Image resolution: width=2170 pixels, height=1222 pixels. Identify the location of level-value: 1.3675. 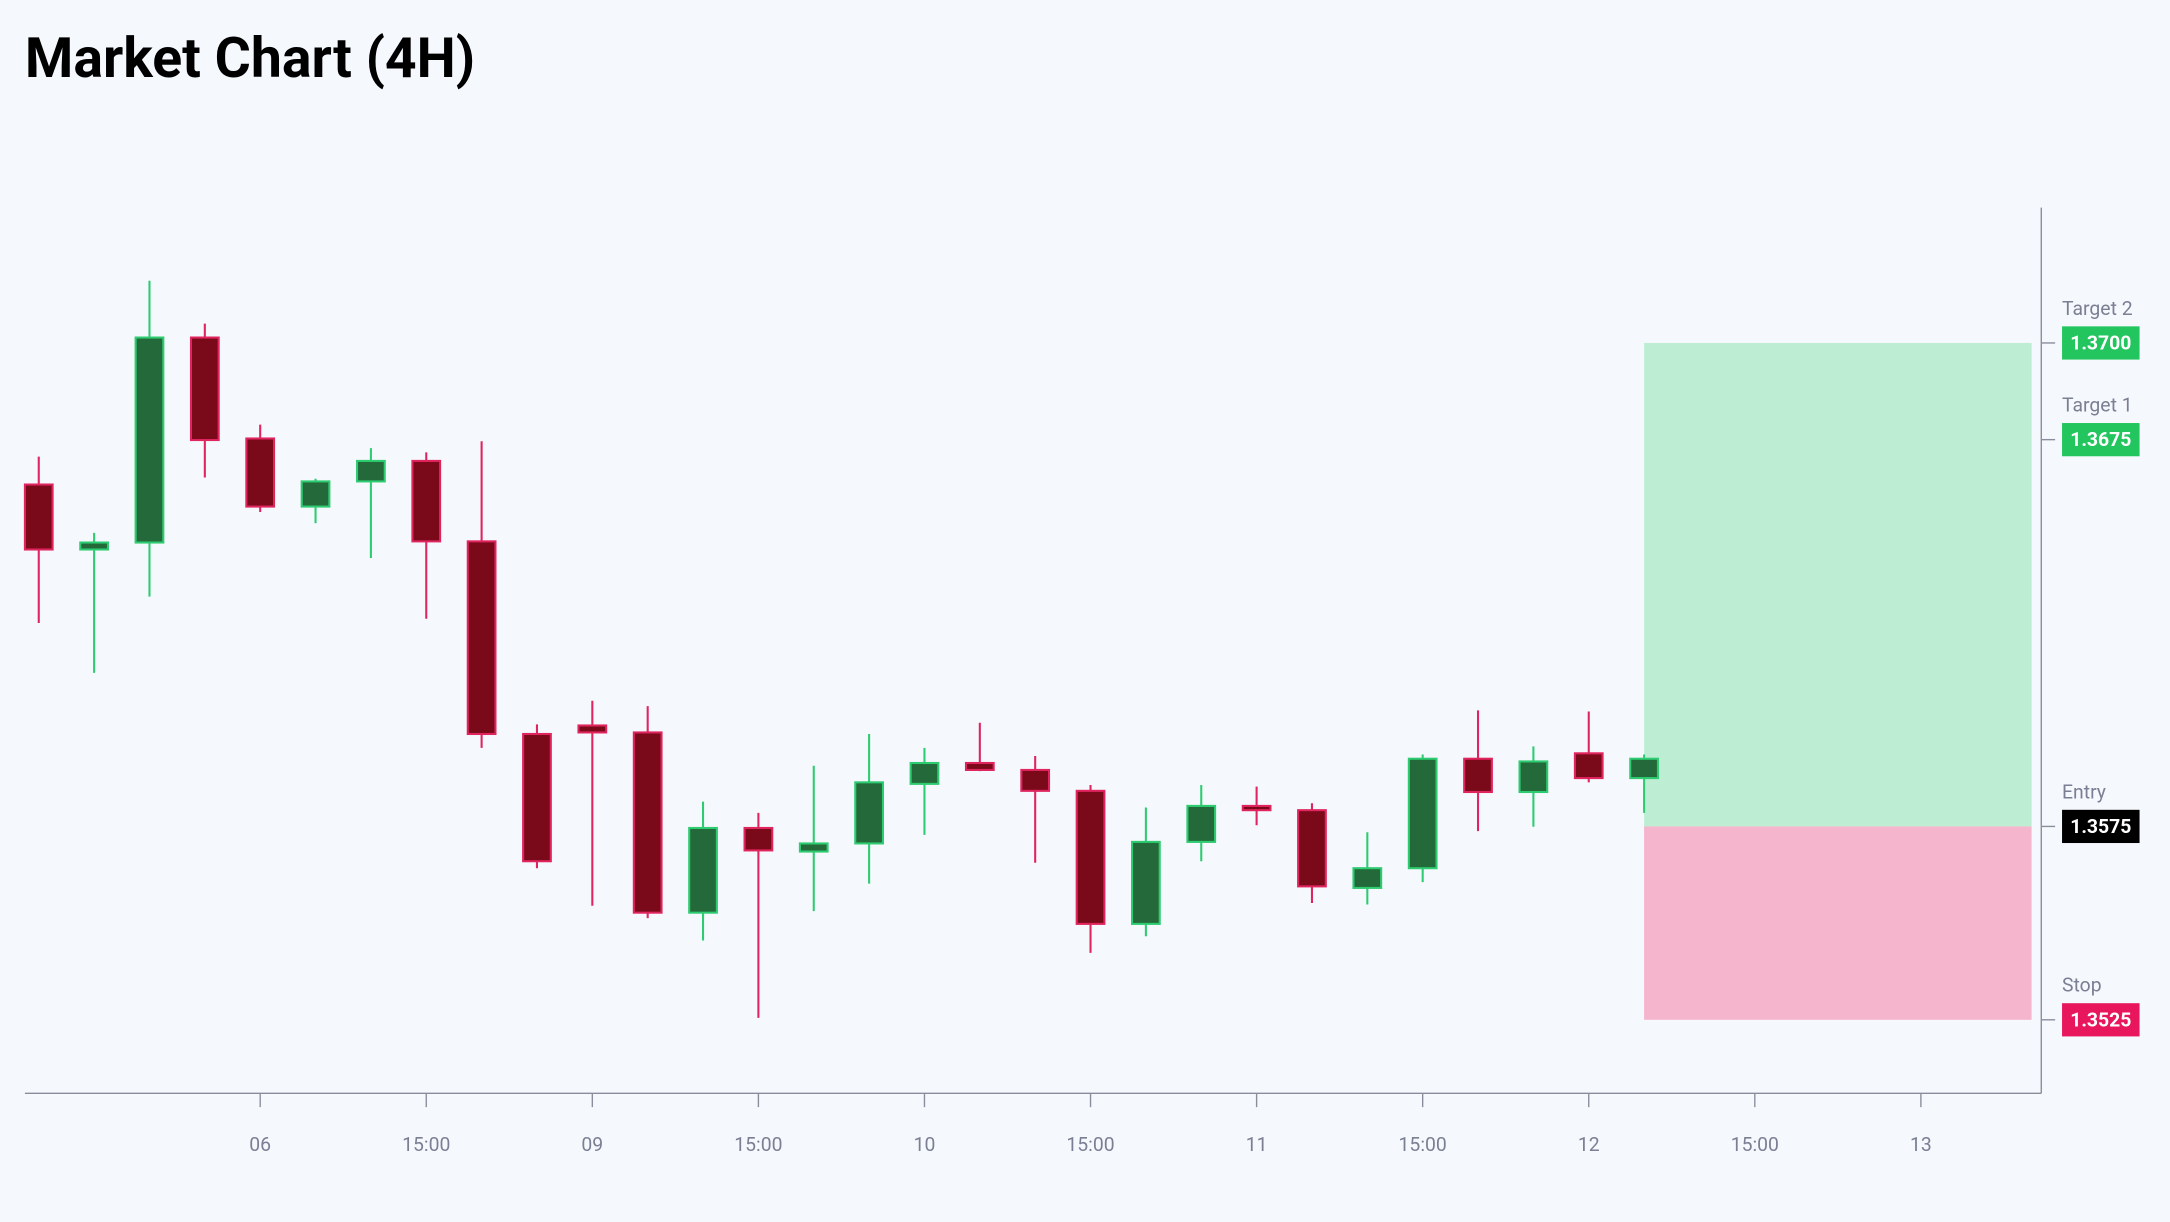
(2100, 439).